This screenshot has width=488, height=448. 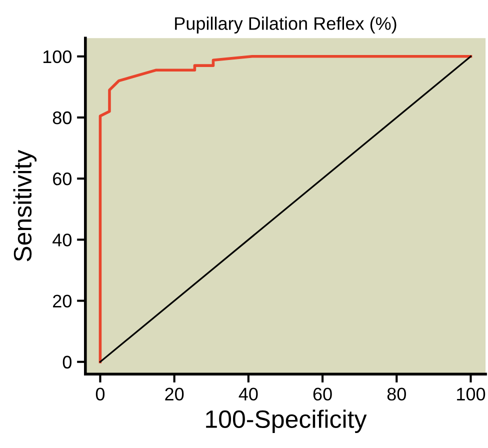 What do you see at coordinates (25, 206) in the screenshot?
I see `y-axis-title: Sensitivity` at bounding box center [25, 206].